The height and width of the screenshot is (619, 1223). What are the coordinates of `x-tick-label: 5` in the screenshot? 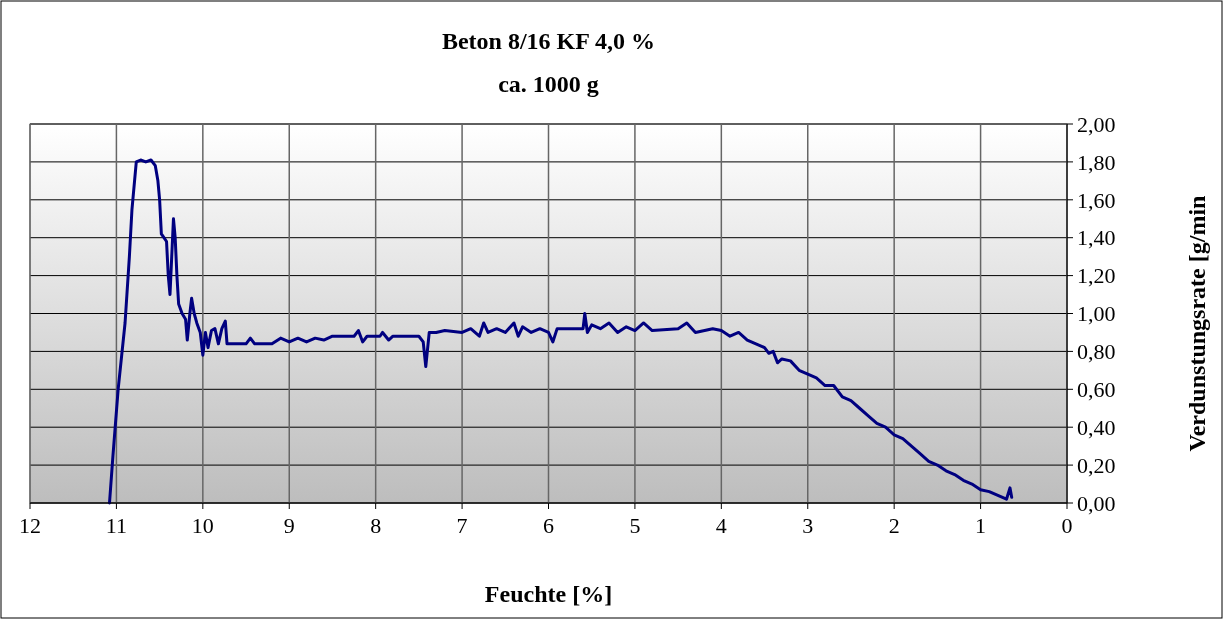 It's located at (635, 525).